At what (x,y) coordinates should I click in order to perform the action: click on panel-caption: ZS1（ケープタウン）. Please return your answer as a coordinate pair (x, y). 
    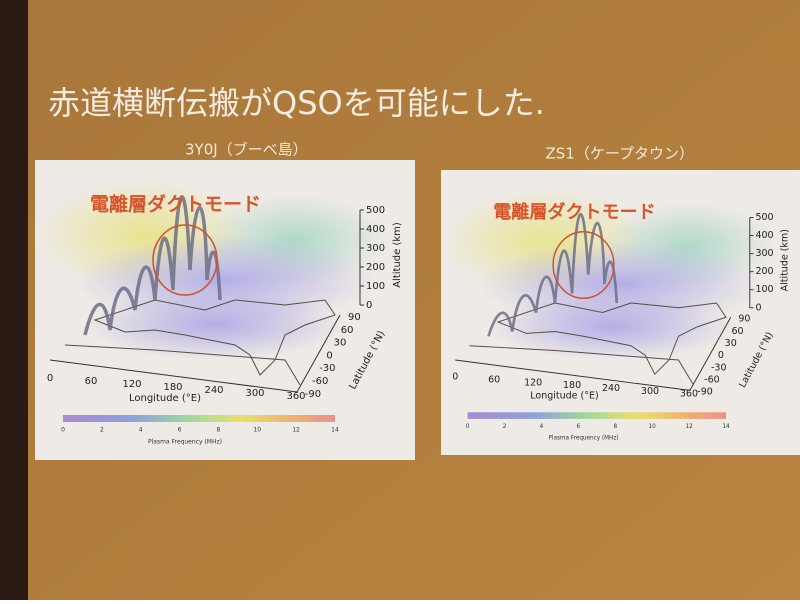
    Looking at the image, I should click on (620, 154).